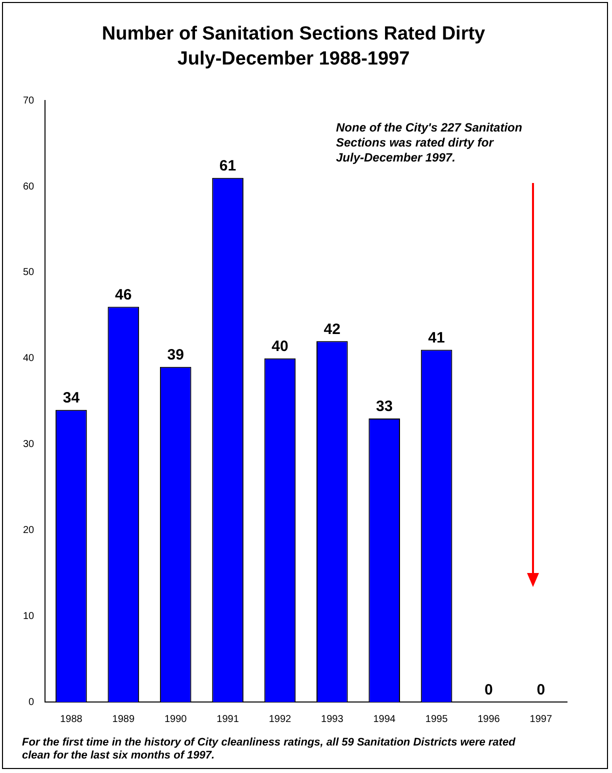 This screenshot has height=773, width=612. What do you see at coordinates (436, 719) in the screenshot?
I see `x-tick-label: 1995` at bounding box center [436, 719].